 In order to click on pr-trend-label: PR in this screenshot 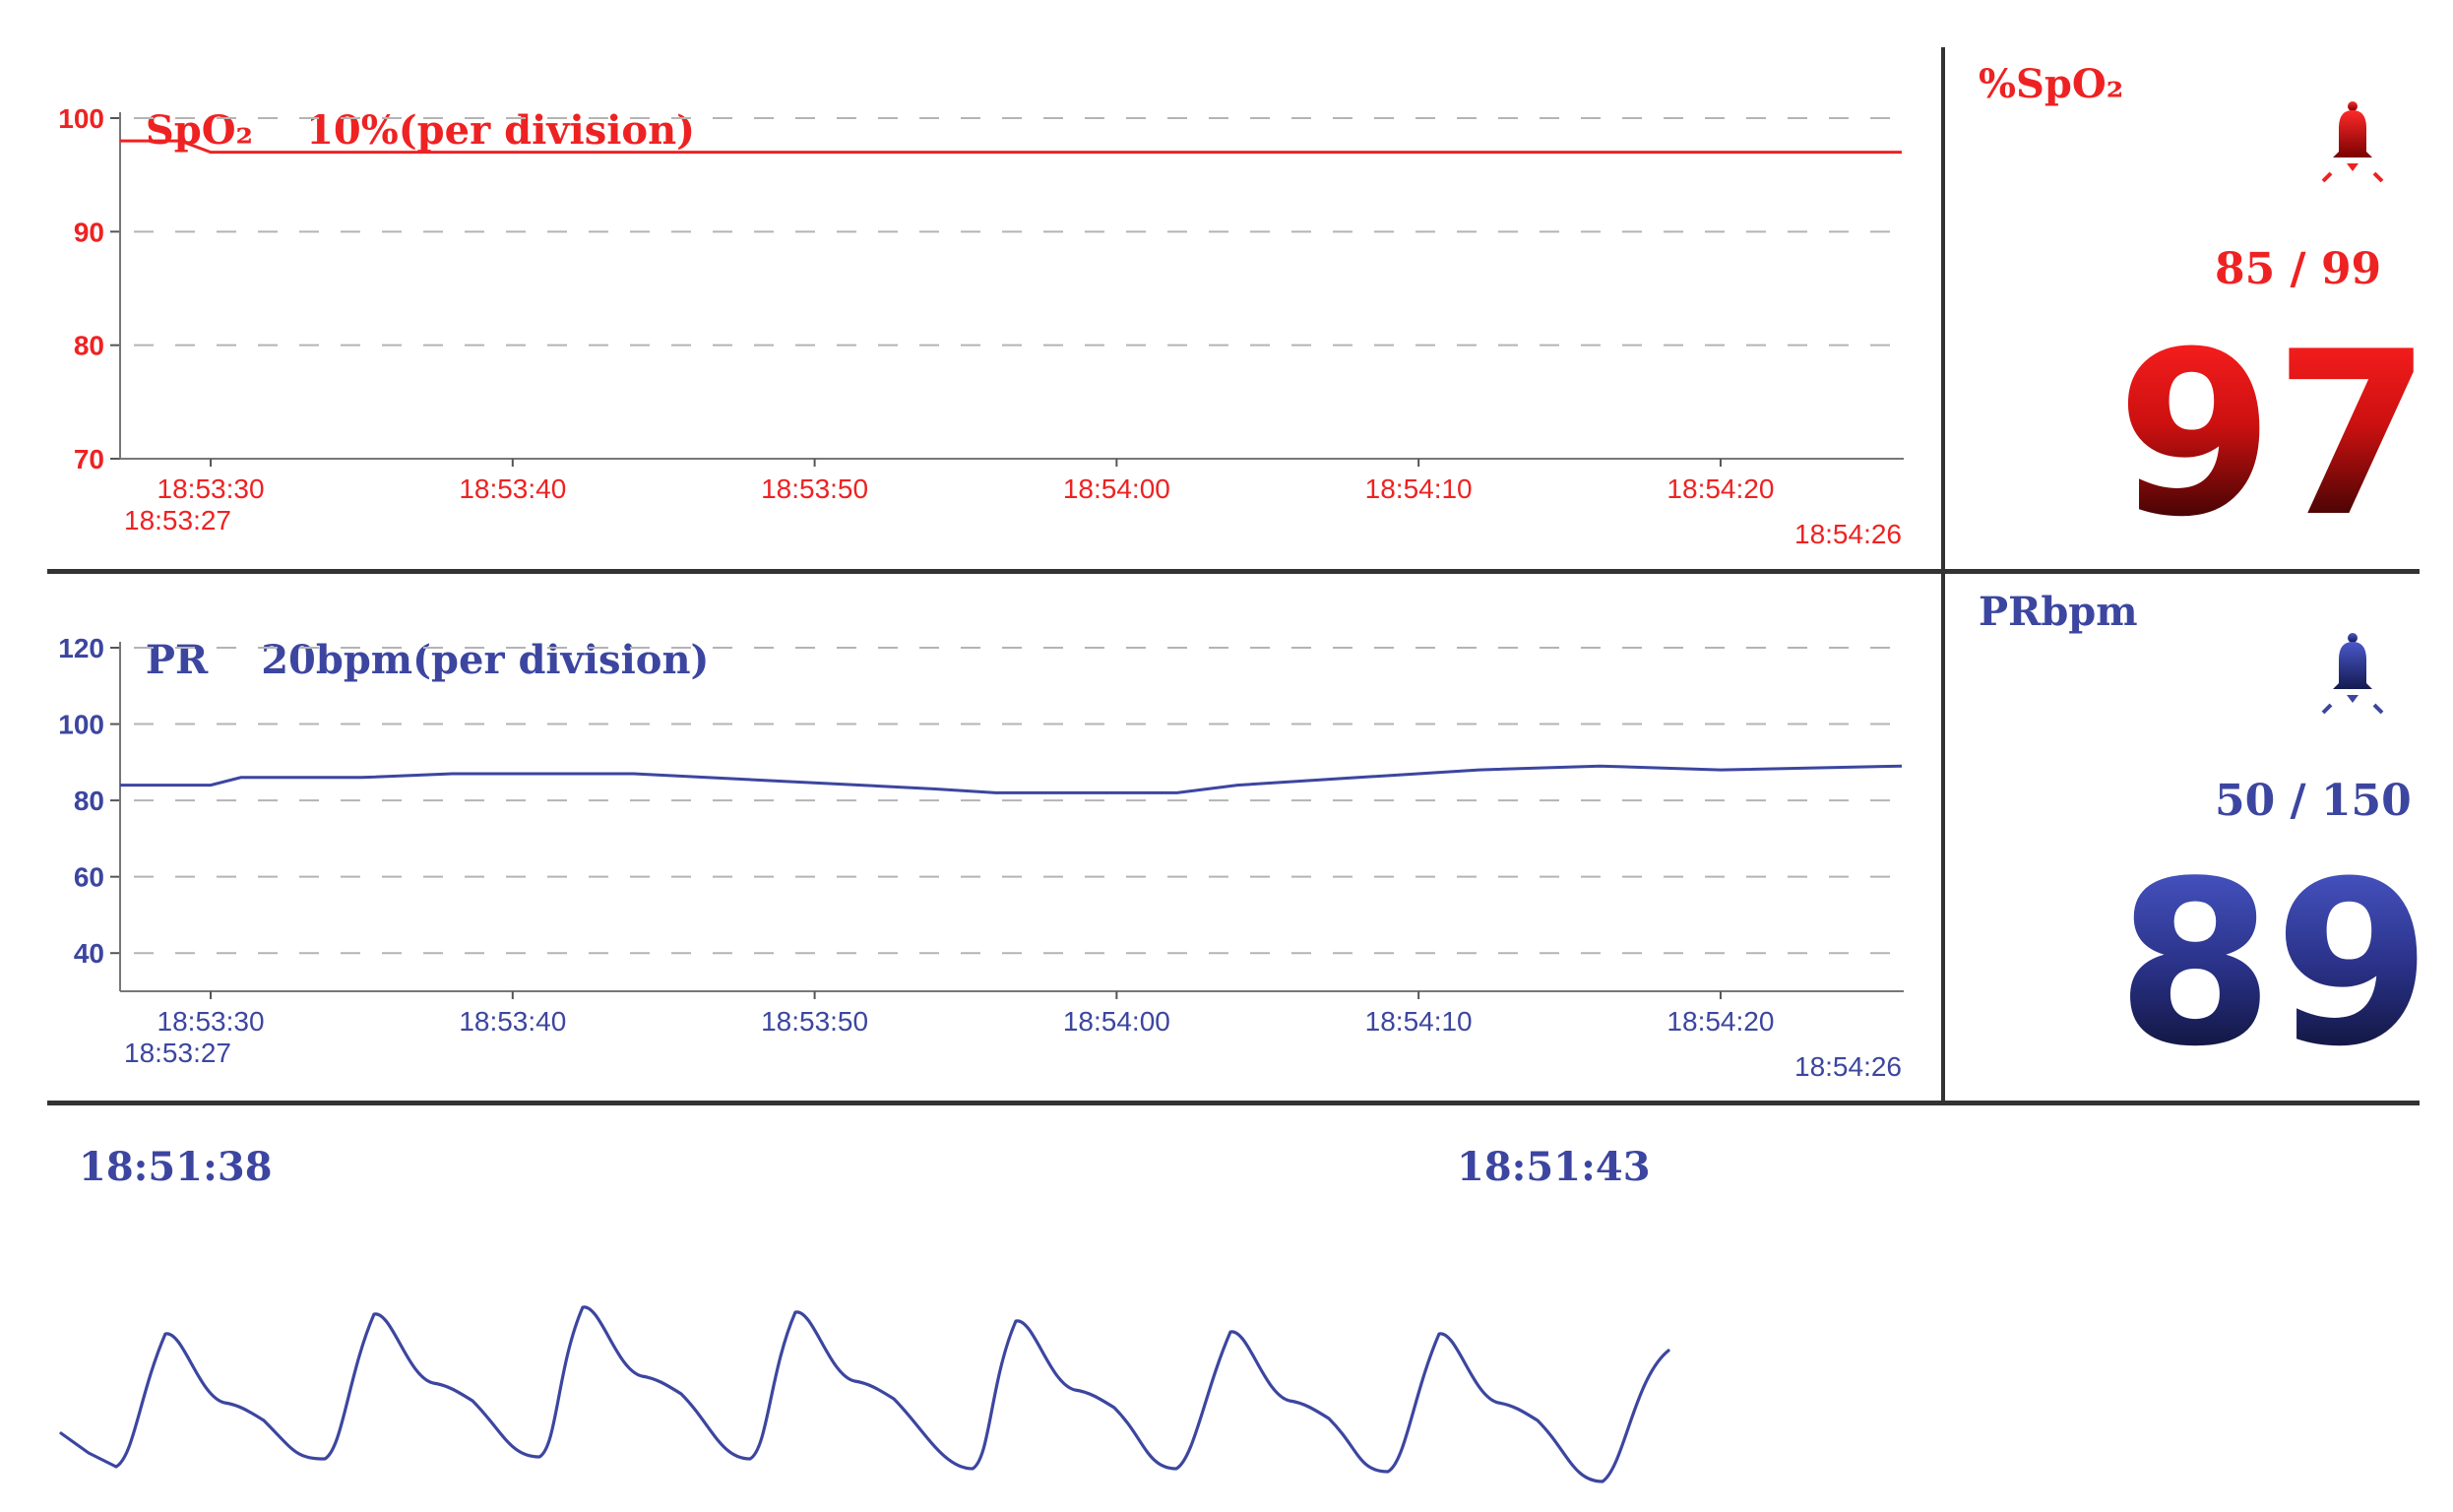, I will do `click(177, 660)`.